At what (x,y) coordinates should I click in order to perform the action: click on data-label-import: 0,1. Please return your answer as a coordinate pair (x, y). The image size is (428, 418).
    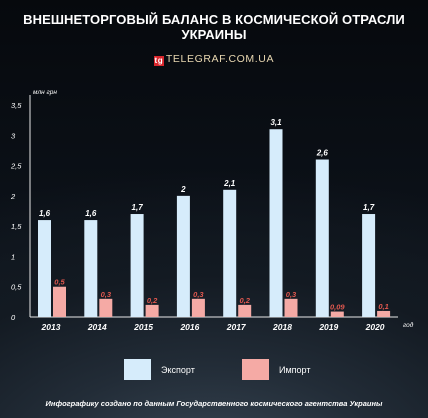
    Looking at the image, I should click on (383, 306).